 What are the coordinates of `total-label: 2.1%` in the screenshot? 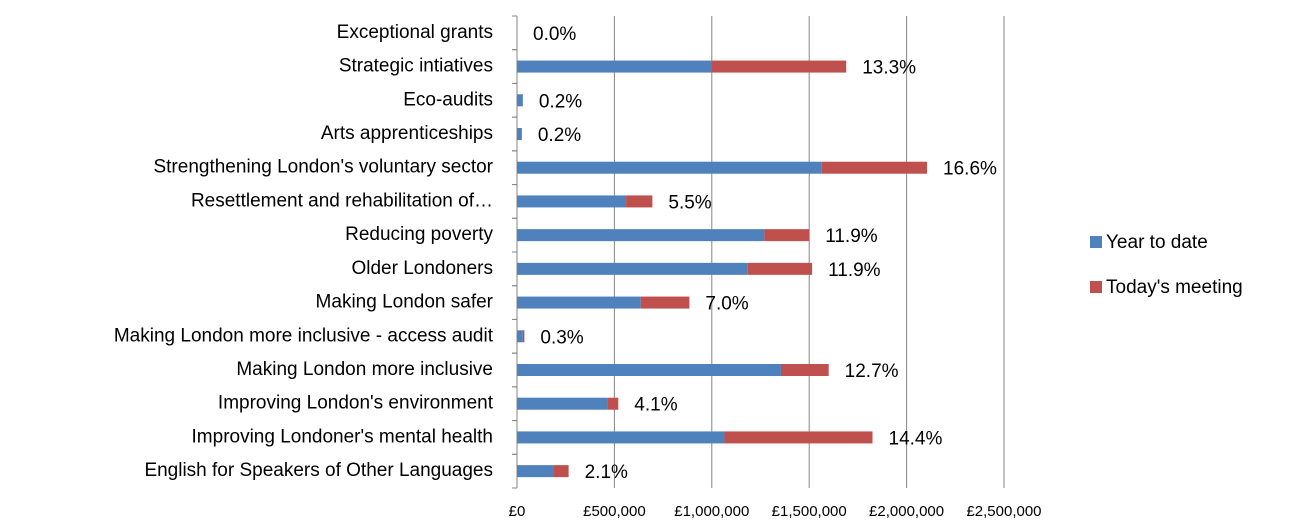 It's located at (606, 472).